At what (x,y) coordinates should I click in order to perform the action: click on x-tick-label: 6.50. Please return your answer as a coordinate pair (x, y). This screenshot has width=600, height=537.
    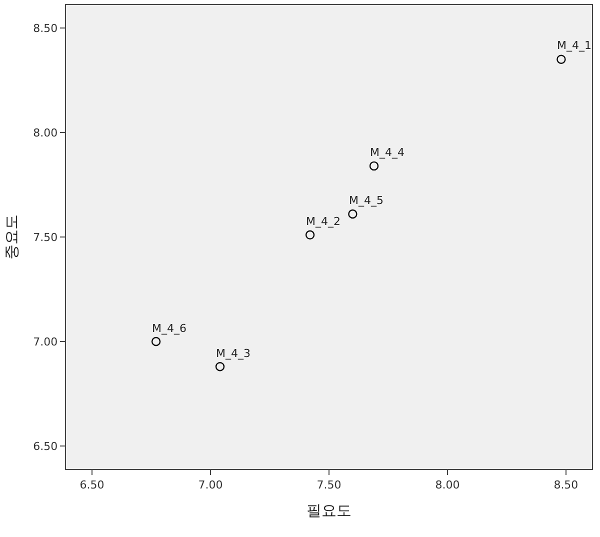
    Looking at the image, I should click on (92, 485).